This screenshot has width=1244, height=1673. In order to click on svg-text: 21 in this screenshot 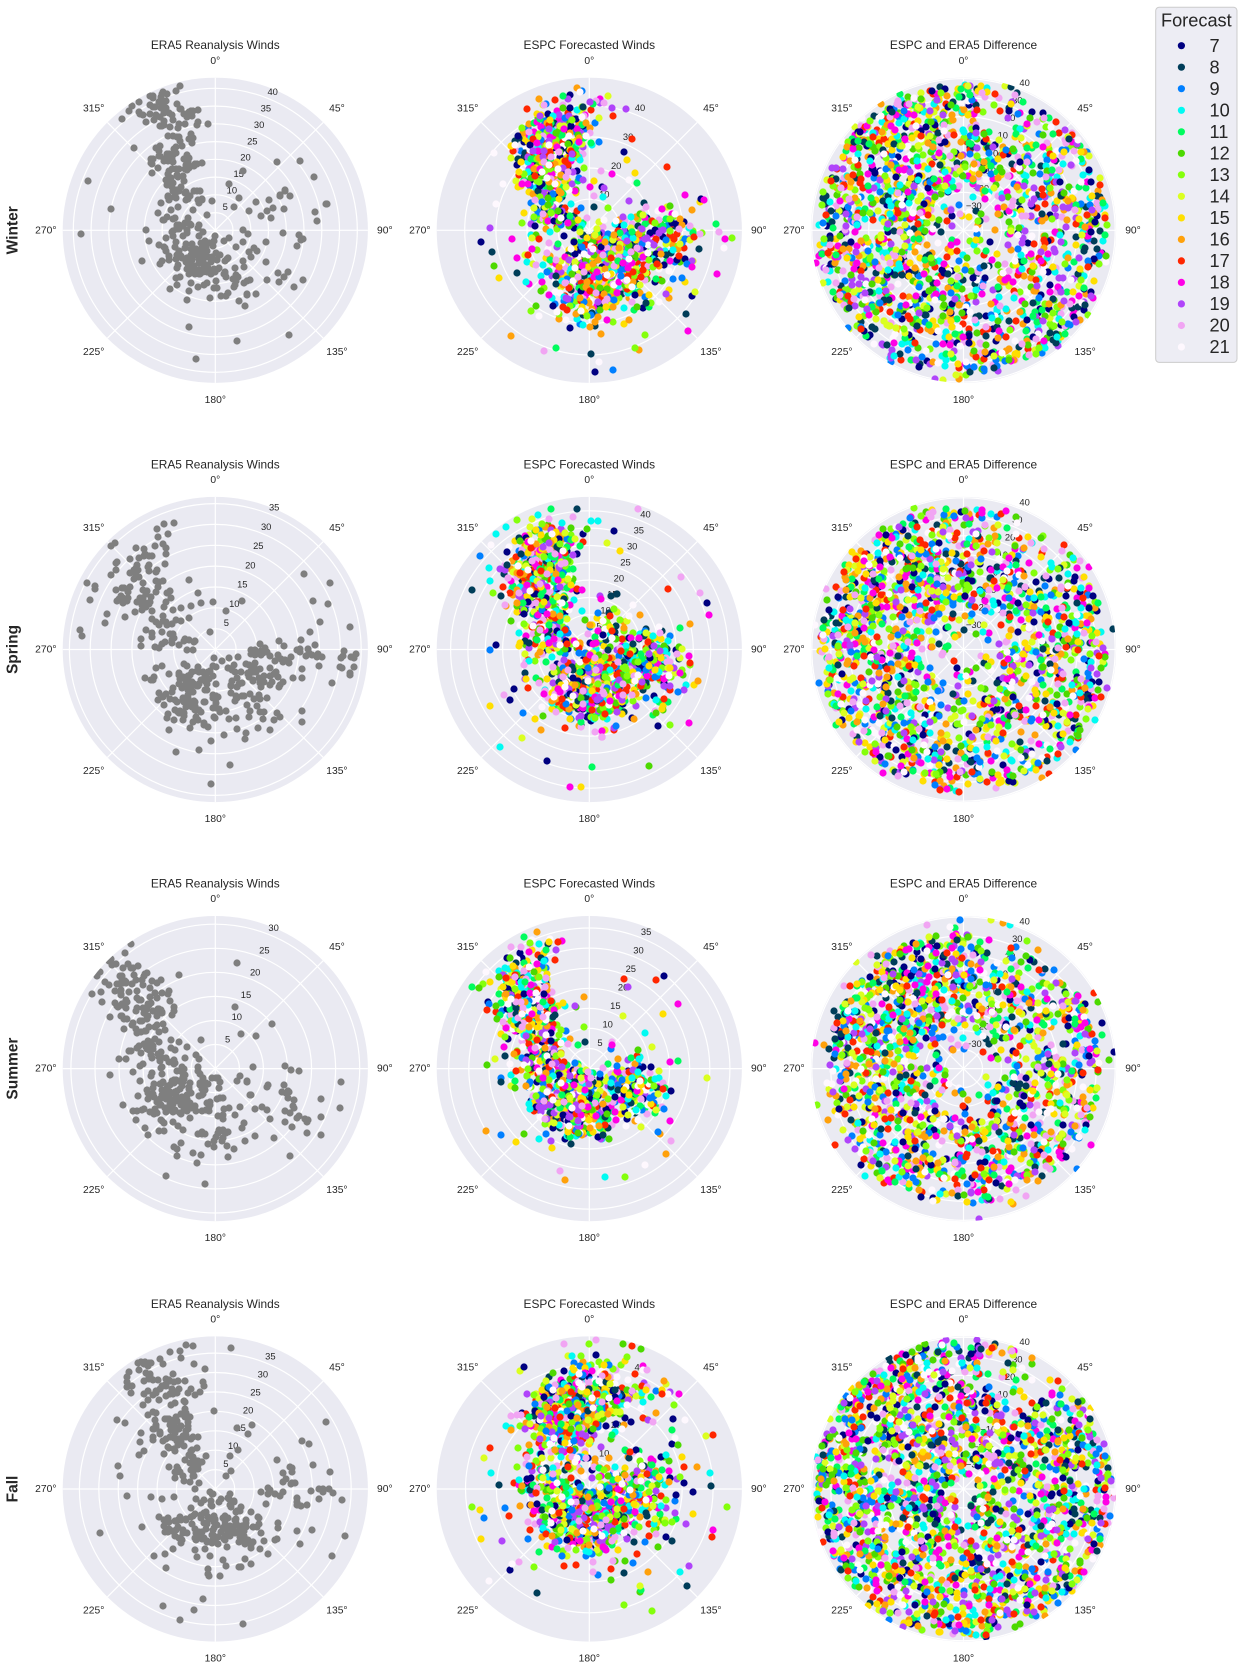, I will do `click(1220, 347)`.